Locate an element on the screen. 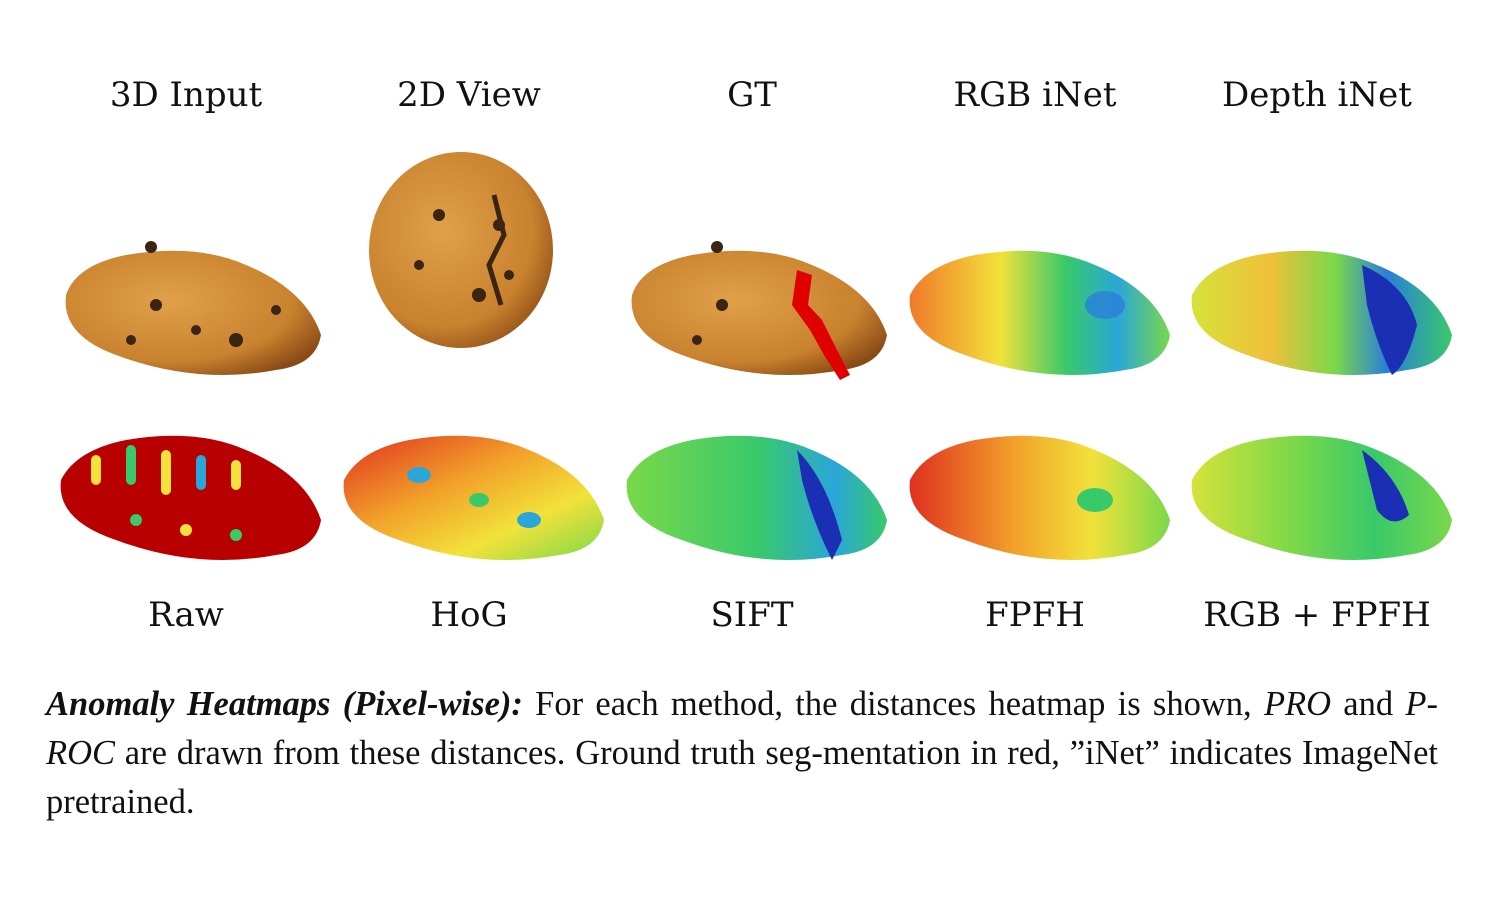 The height and width of the screenshot is (919, 1511). label-fpfh: FPFH is located at coordinates (1035, 615).